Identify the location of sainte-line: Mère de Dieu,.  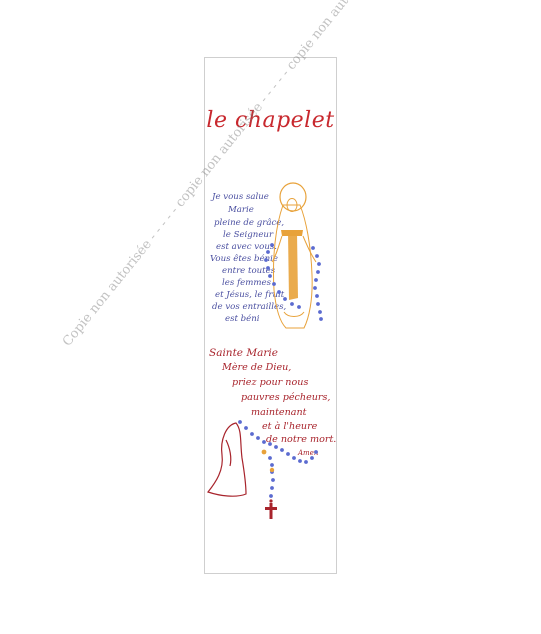
(257, 367).